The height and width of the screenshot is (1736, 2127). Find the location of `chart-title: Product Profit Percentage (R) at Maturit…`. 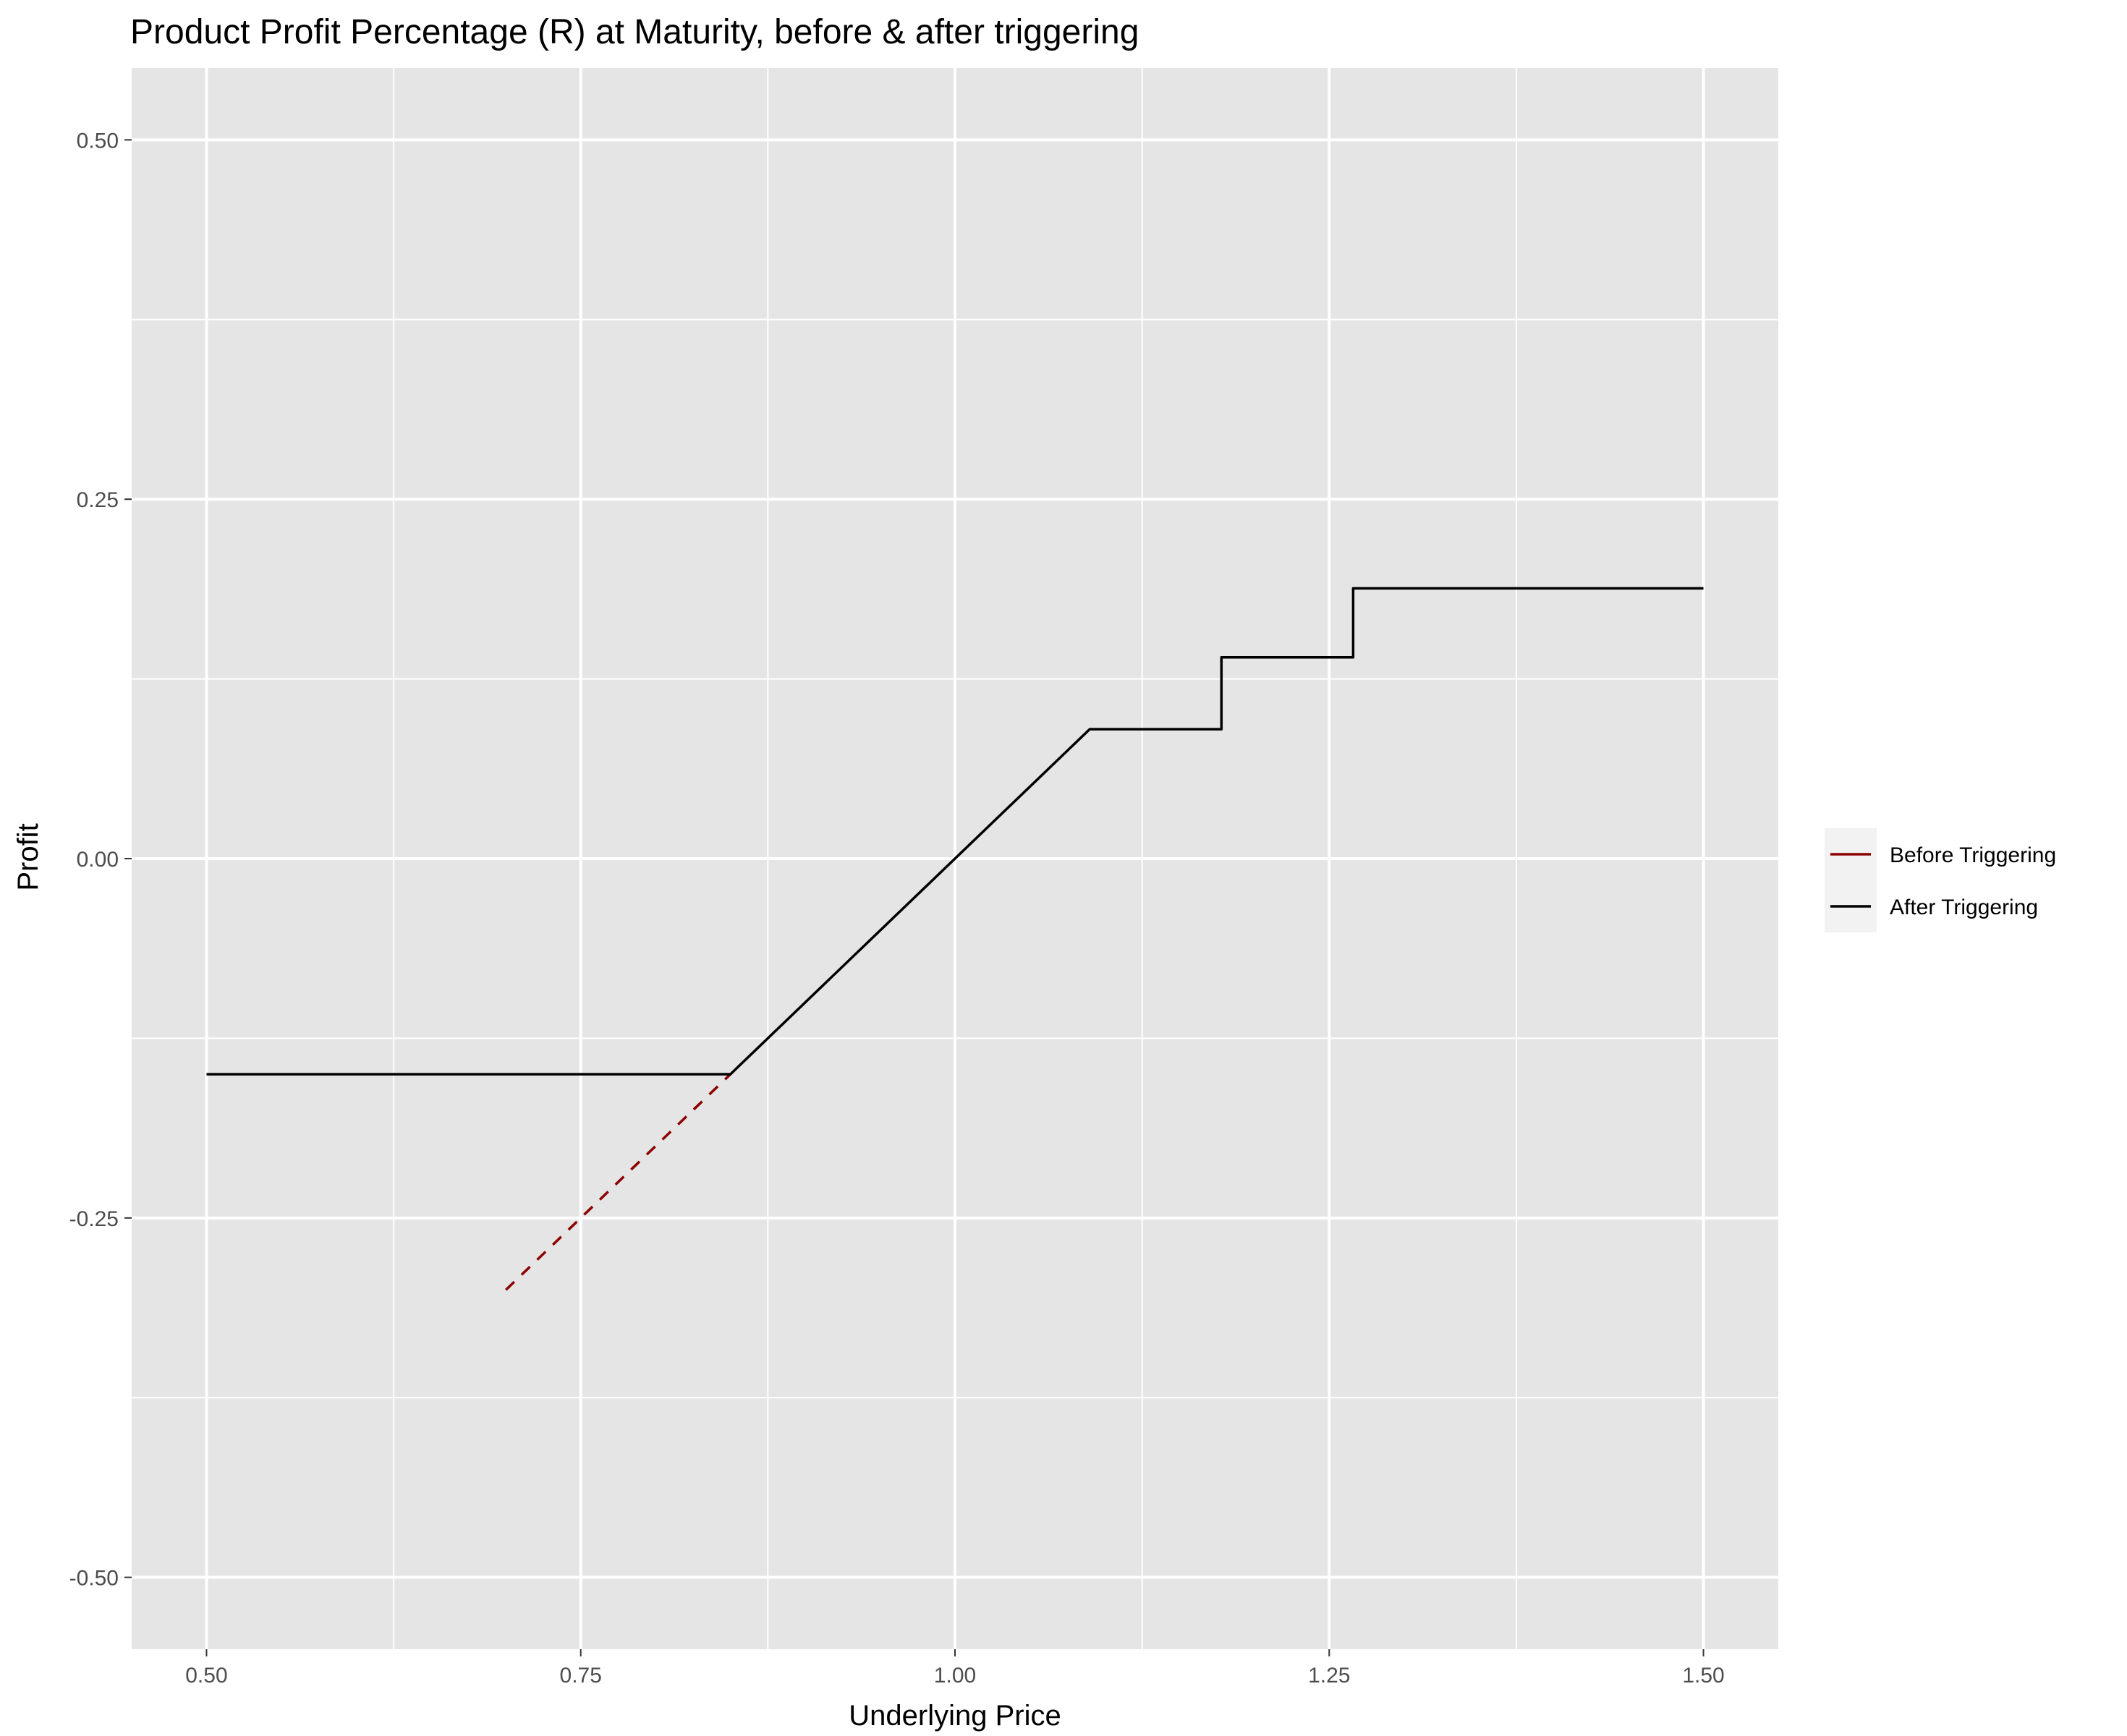

chart-title: Product Profit Percentage (R) at Maturit… is located at coordinates (634, 32).